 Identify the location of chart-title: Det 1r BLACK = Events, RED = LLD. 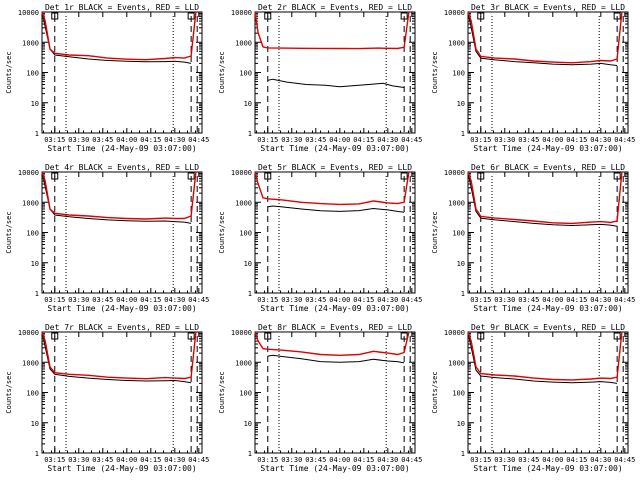
(122, 7).